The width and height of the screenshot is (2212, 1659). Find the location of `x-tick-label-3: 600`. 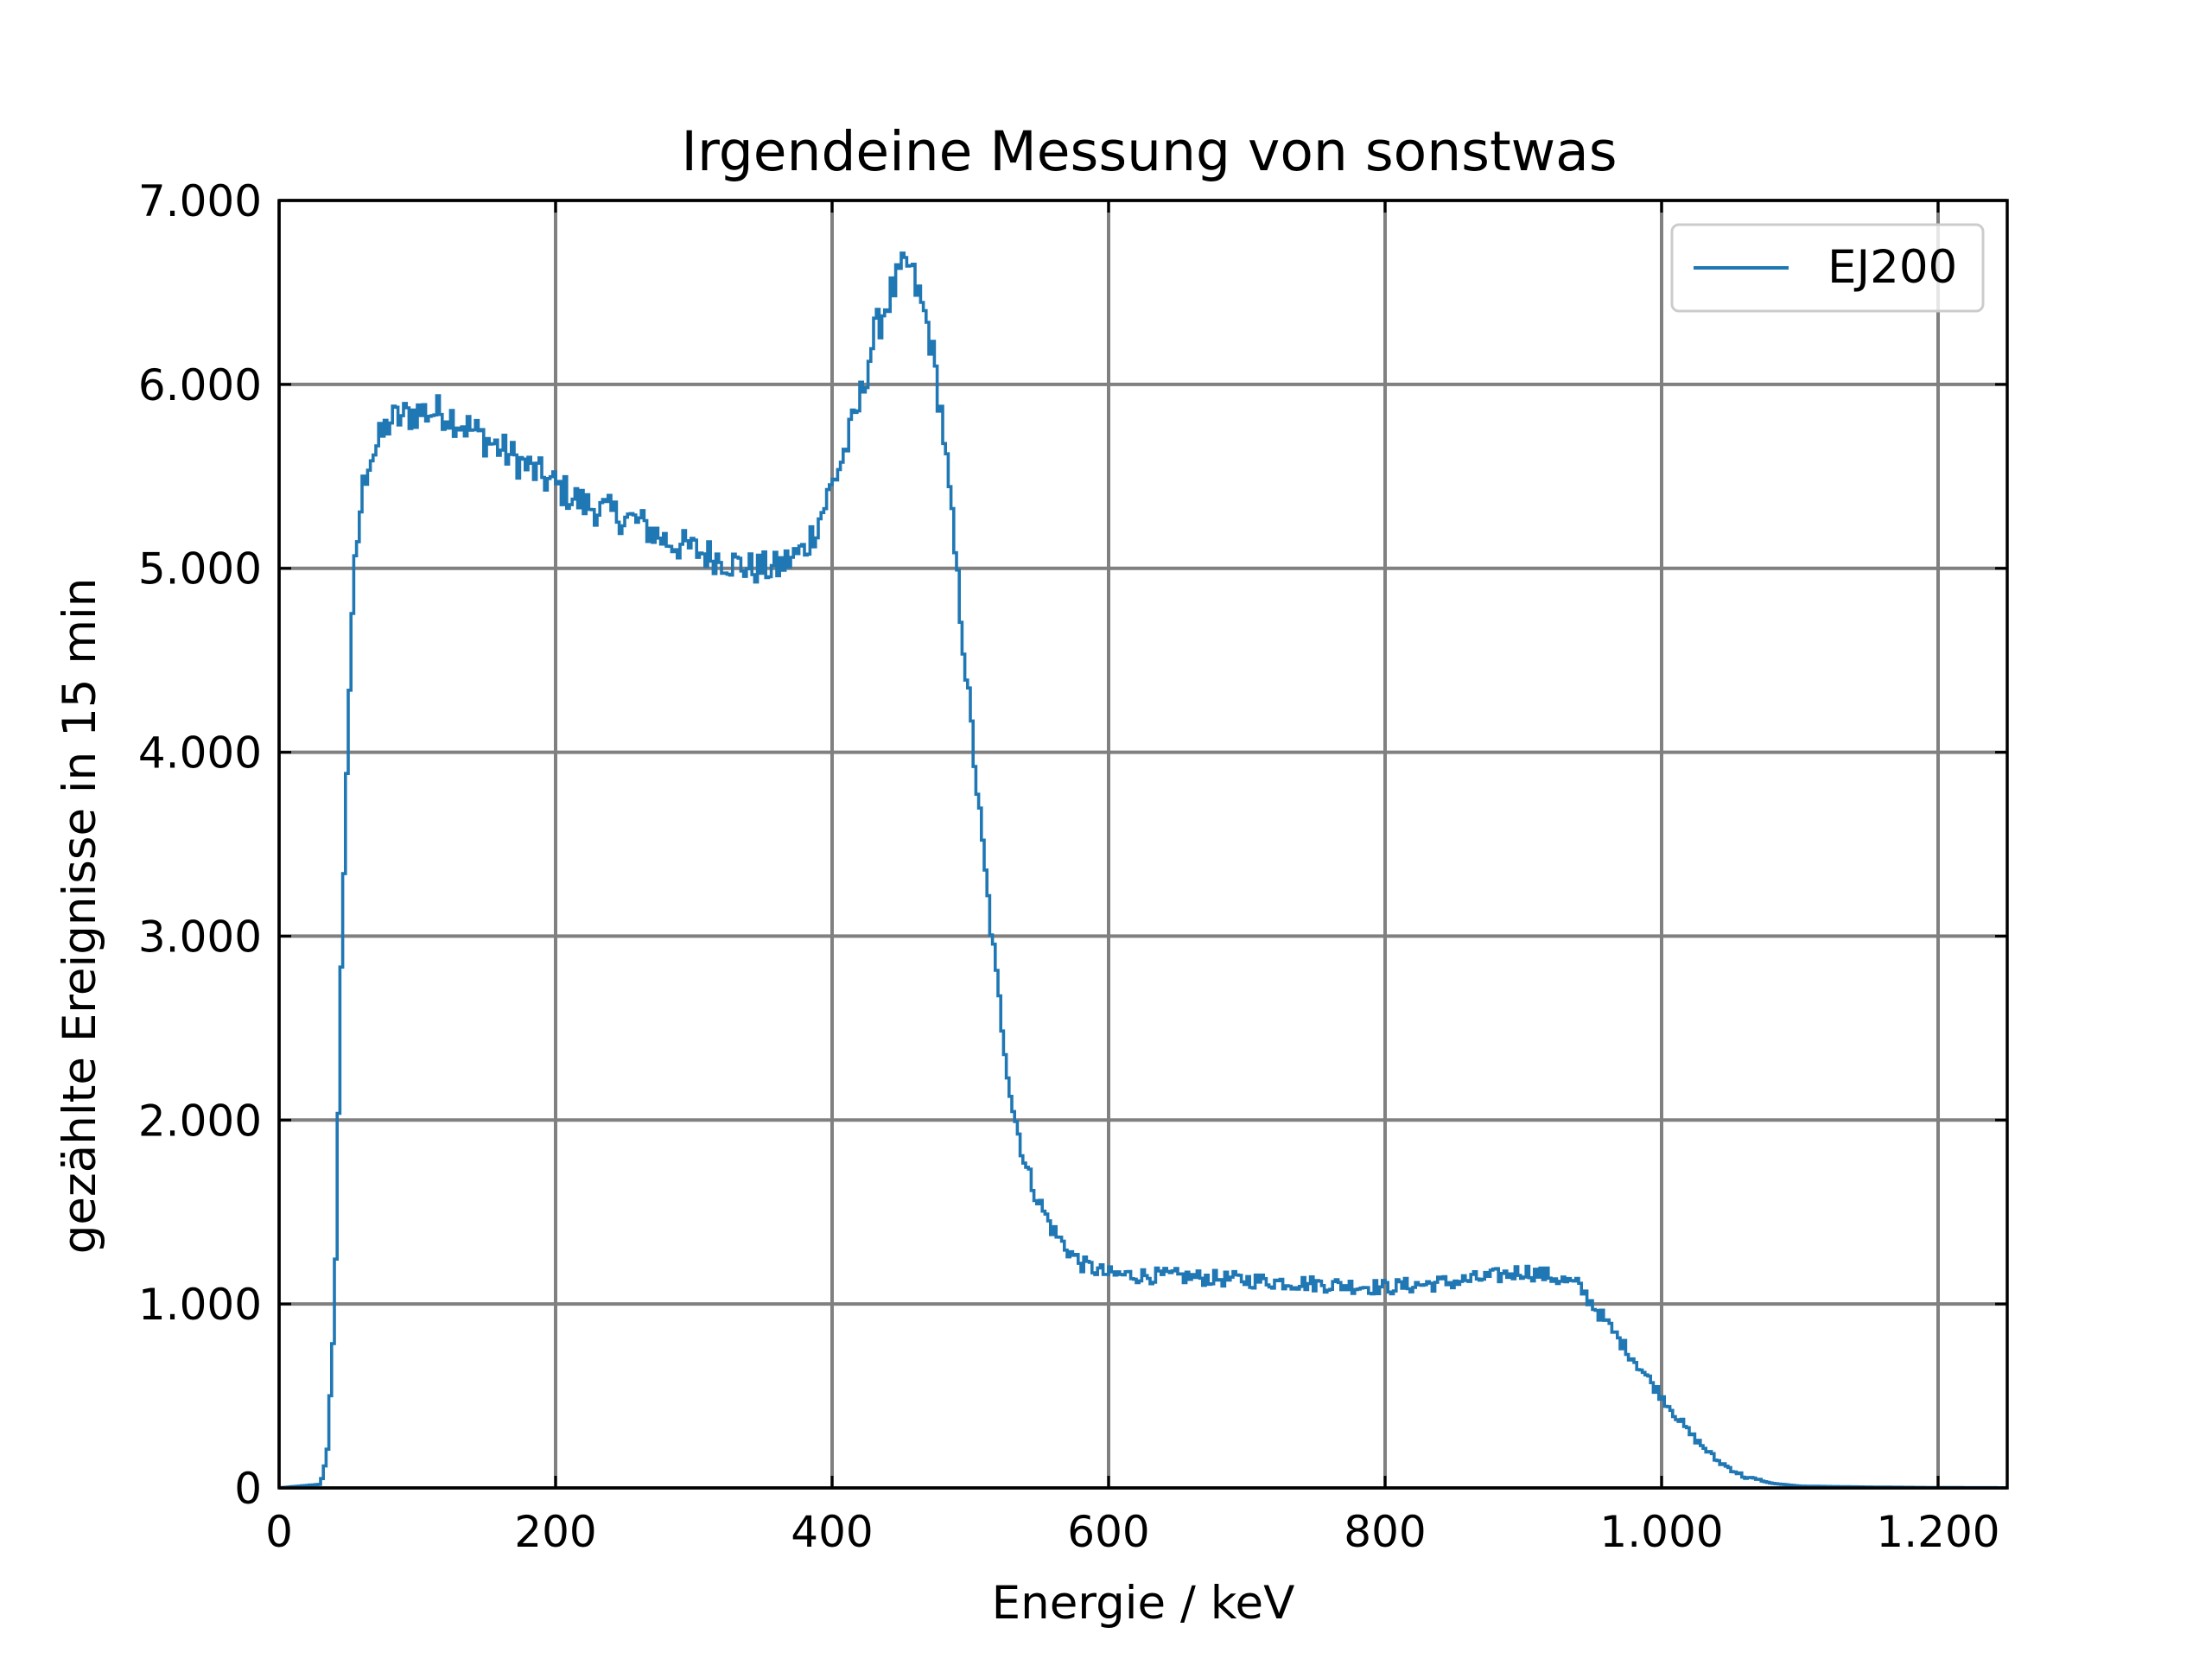

x-tick-label-3: 600 is located at coordinates (1108, 1532).